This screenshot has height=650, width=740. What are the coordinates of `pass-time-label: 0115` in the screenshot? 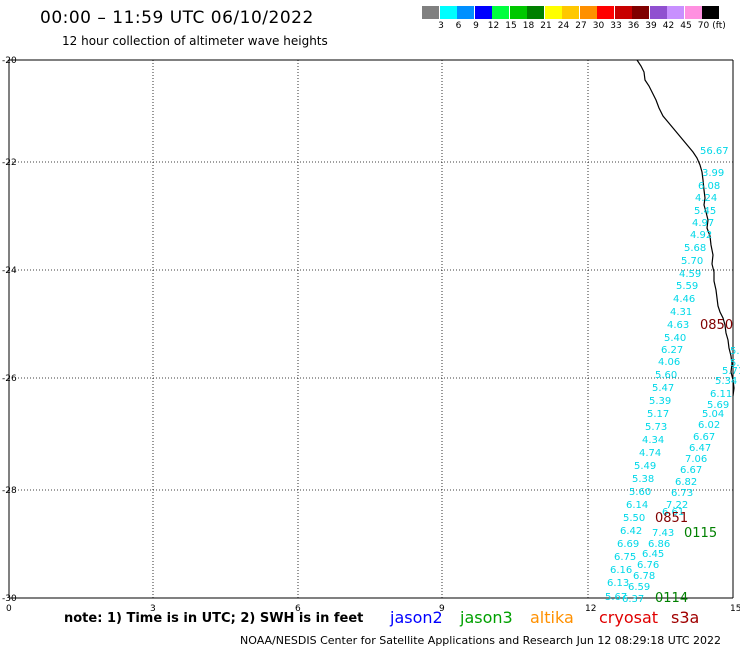 It's located at (700, 533).